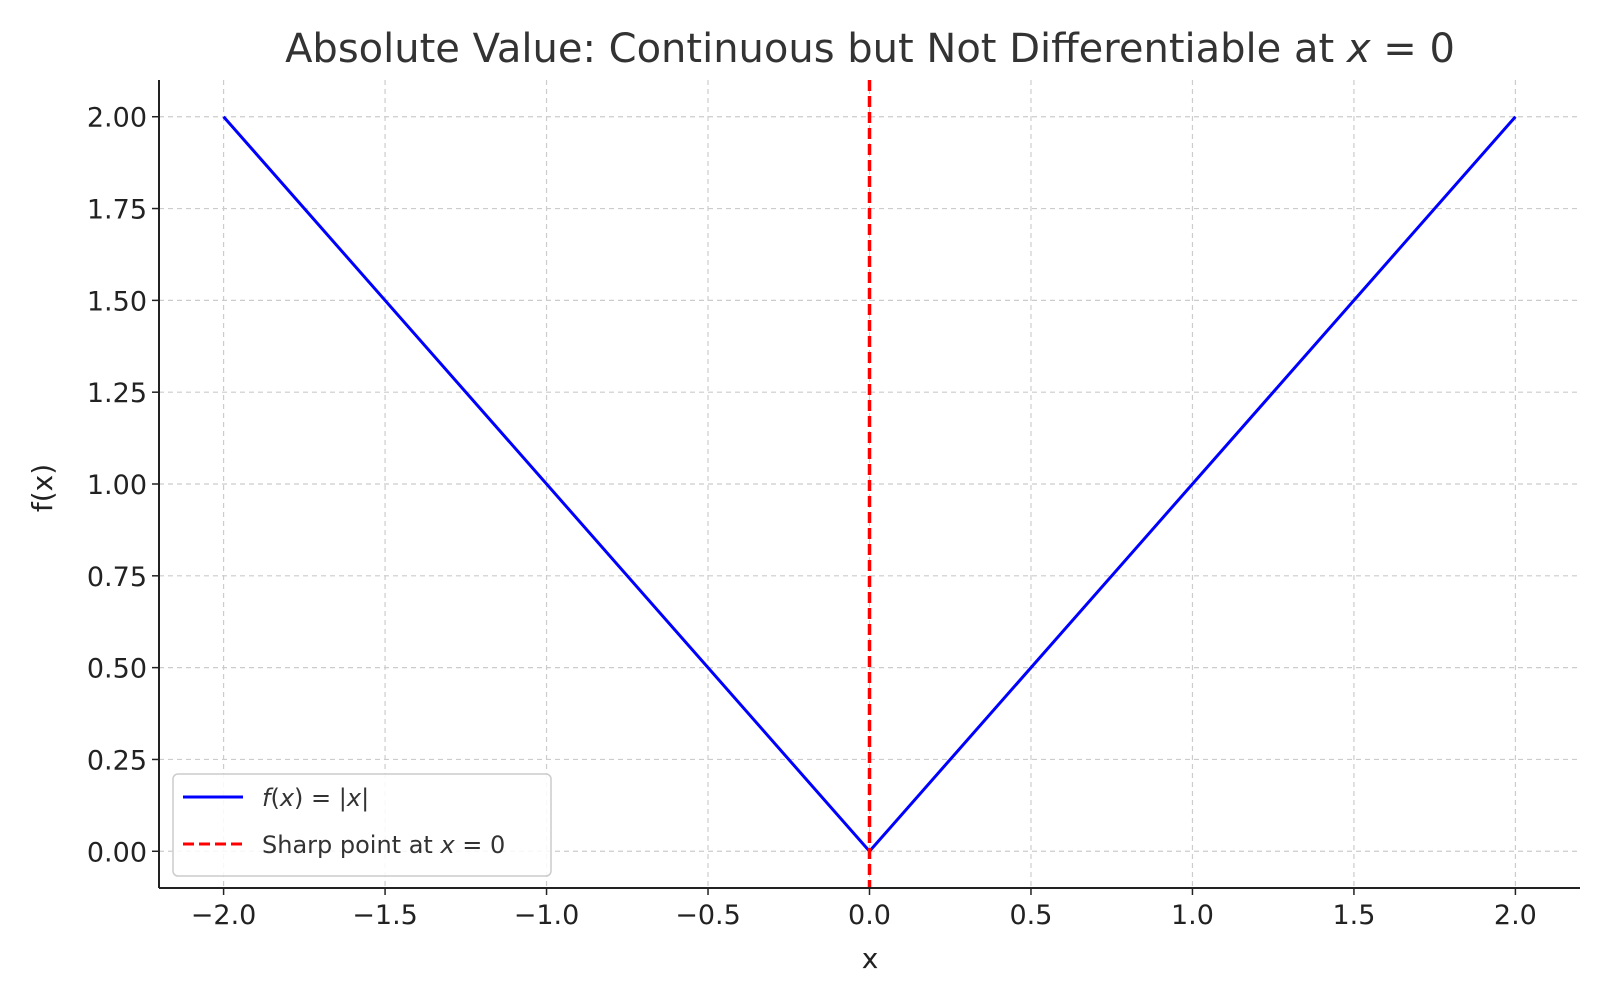 The image size is (1600, 1000). Describe the element at coordinates (117, 760) in the screenshot. I see `y-tick-label: 0.25` at that location.